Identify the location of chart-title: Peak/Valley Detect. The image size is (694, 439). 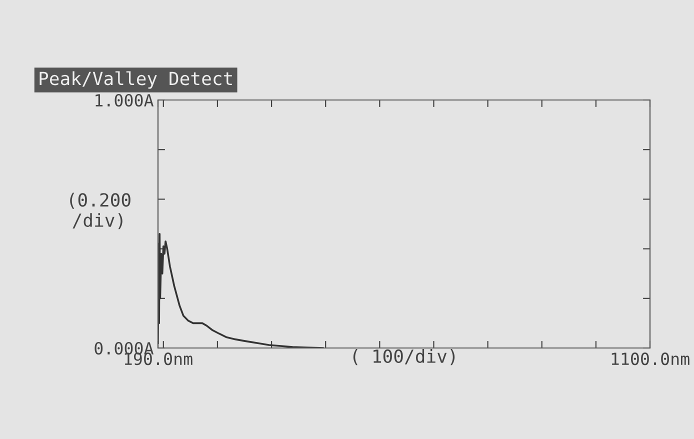
(136, 80).